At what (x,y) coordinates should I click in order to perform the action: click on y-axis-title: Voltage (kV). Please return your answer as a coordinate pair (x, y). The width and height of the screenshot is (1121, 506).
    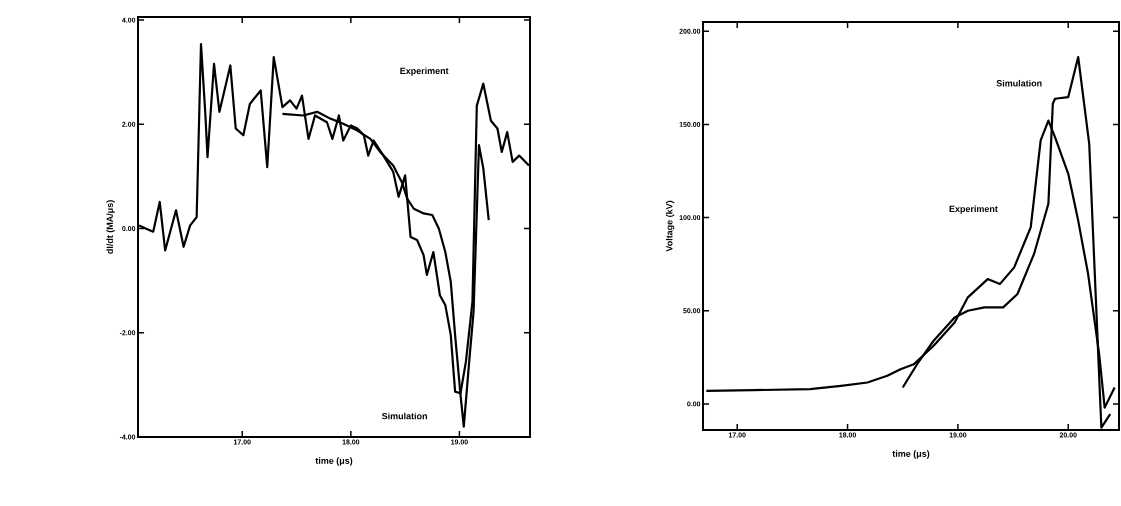
    Looking at the image, I should click on (670, 226).